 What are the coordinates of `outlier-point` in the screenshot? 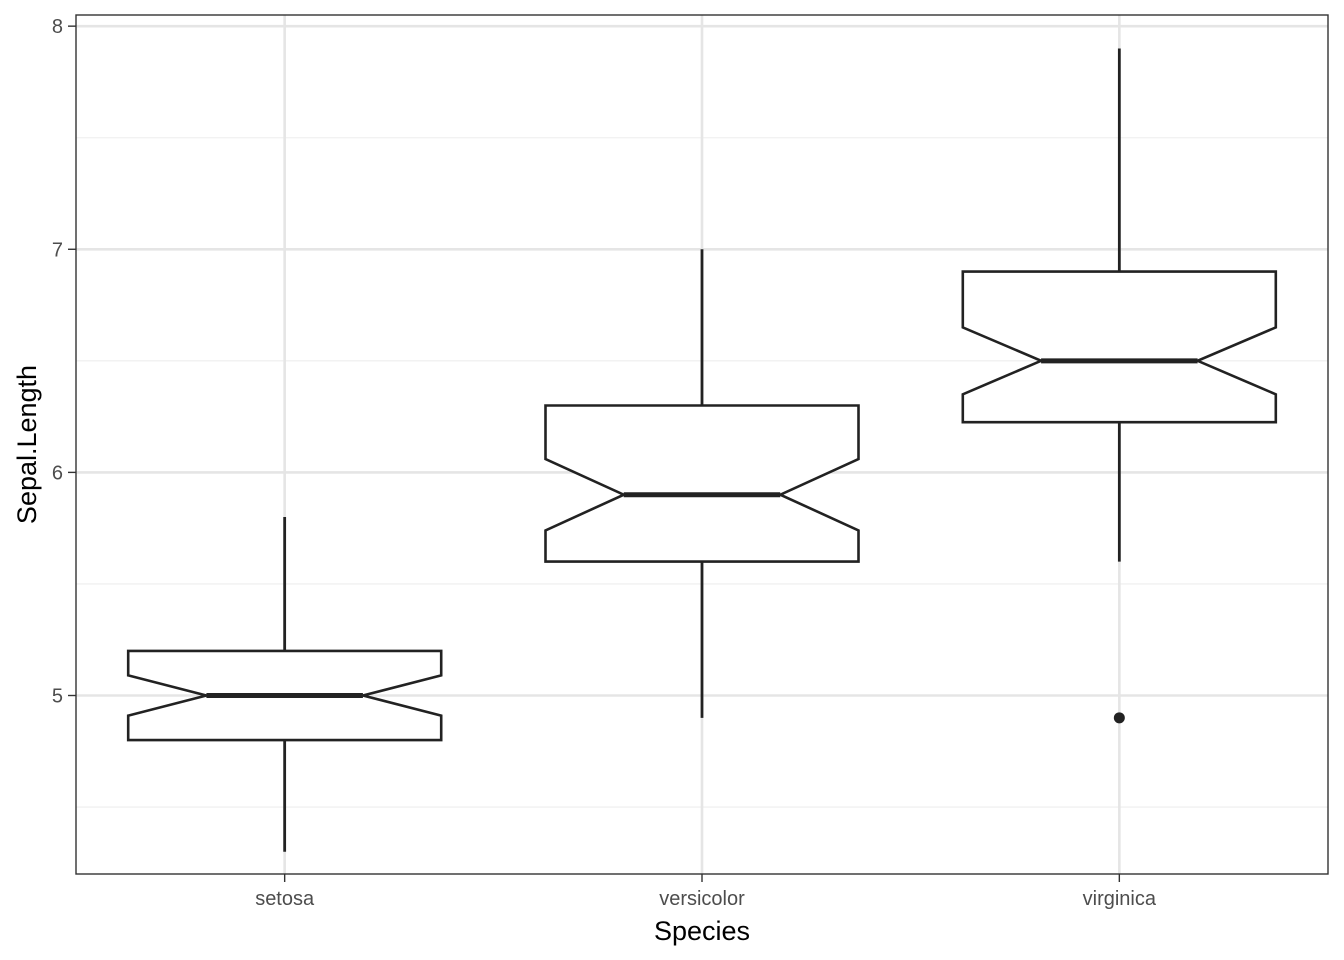 It's located at (1119, 718).